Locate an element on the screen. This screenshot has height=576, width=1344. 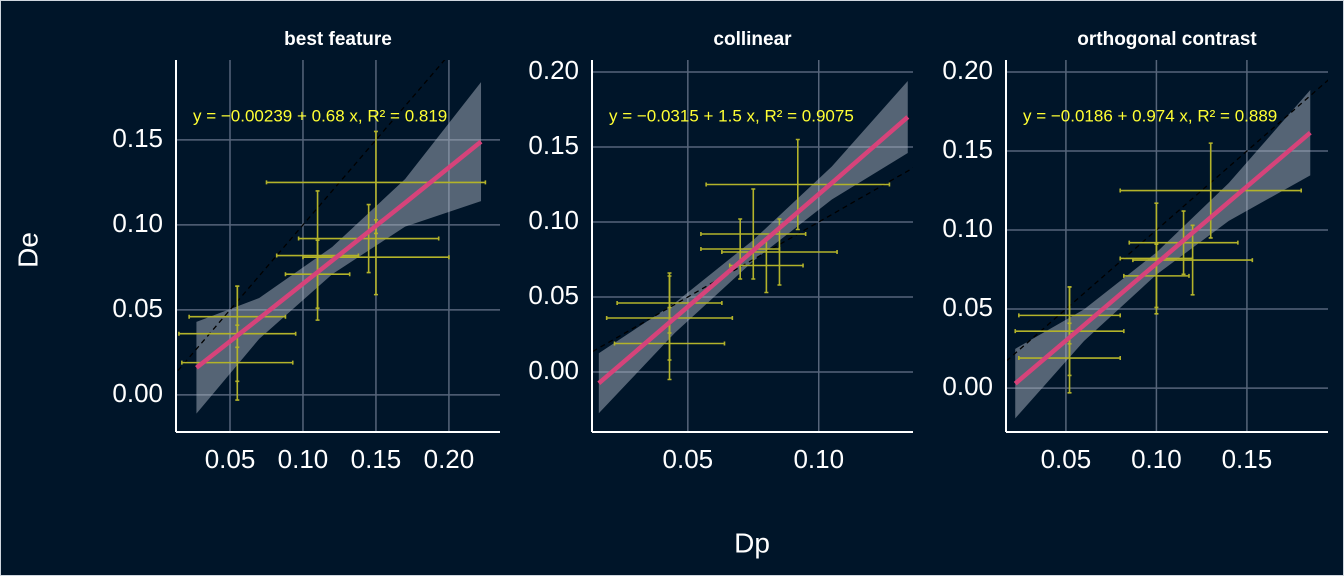
panel-title: best feature is located at coordinates (338, 39).